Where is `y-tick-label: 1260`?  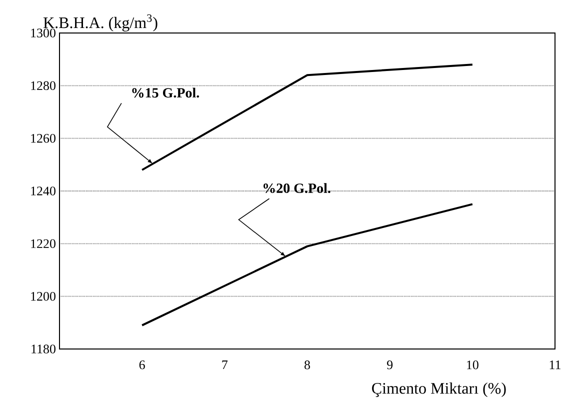
y-tick-label: 1260 is located at coordinates (43, 138).